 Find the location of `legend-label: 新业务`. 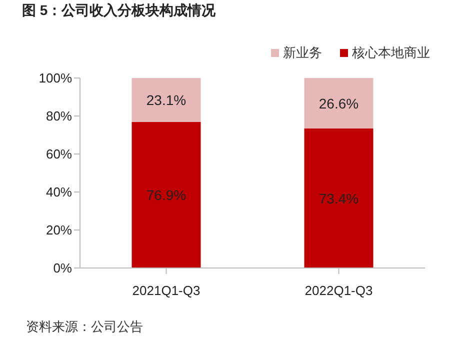

legend-label: 新业务 is located at coordinates (302, 53).